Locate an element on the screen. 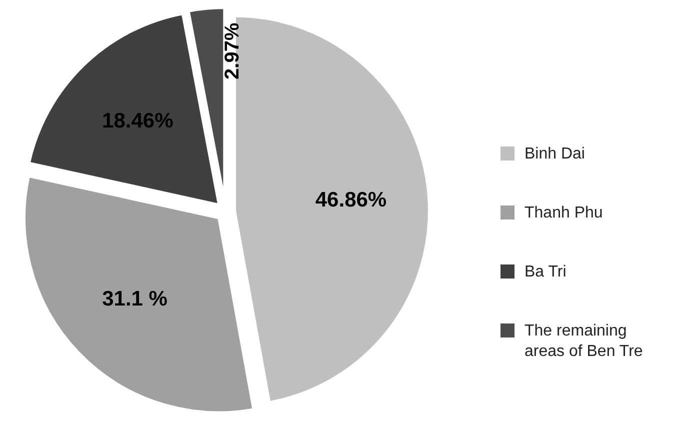  data-label: 2.97% is located at coordinates (232, 51).